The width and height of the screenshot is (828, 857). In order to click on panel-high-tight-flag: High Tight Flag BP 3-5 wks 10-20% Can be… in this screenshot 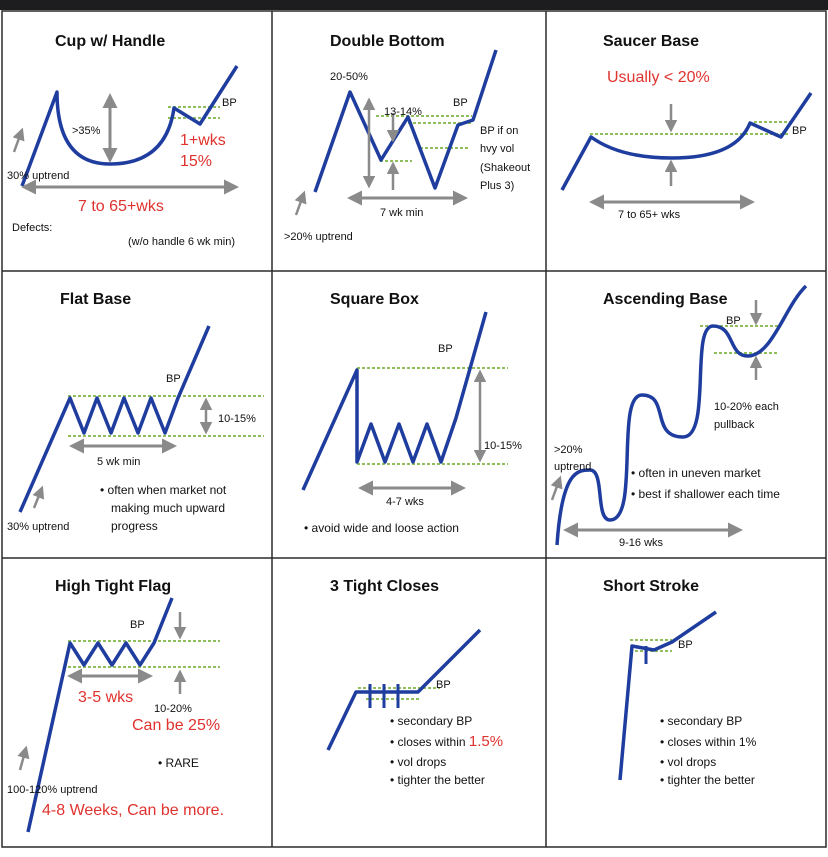, I will do `click(115, 705)`.